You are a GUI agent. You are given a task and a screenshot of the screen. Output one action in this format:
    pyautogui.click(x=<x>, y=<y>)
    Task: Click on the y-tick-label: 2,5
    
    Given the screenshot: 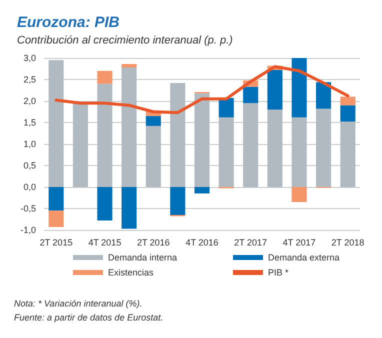 What is the action you would take?
    pyautogui.click(x=29, y=79)
    